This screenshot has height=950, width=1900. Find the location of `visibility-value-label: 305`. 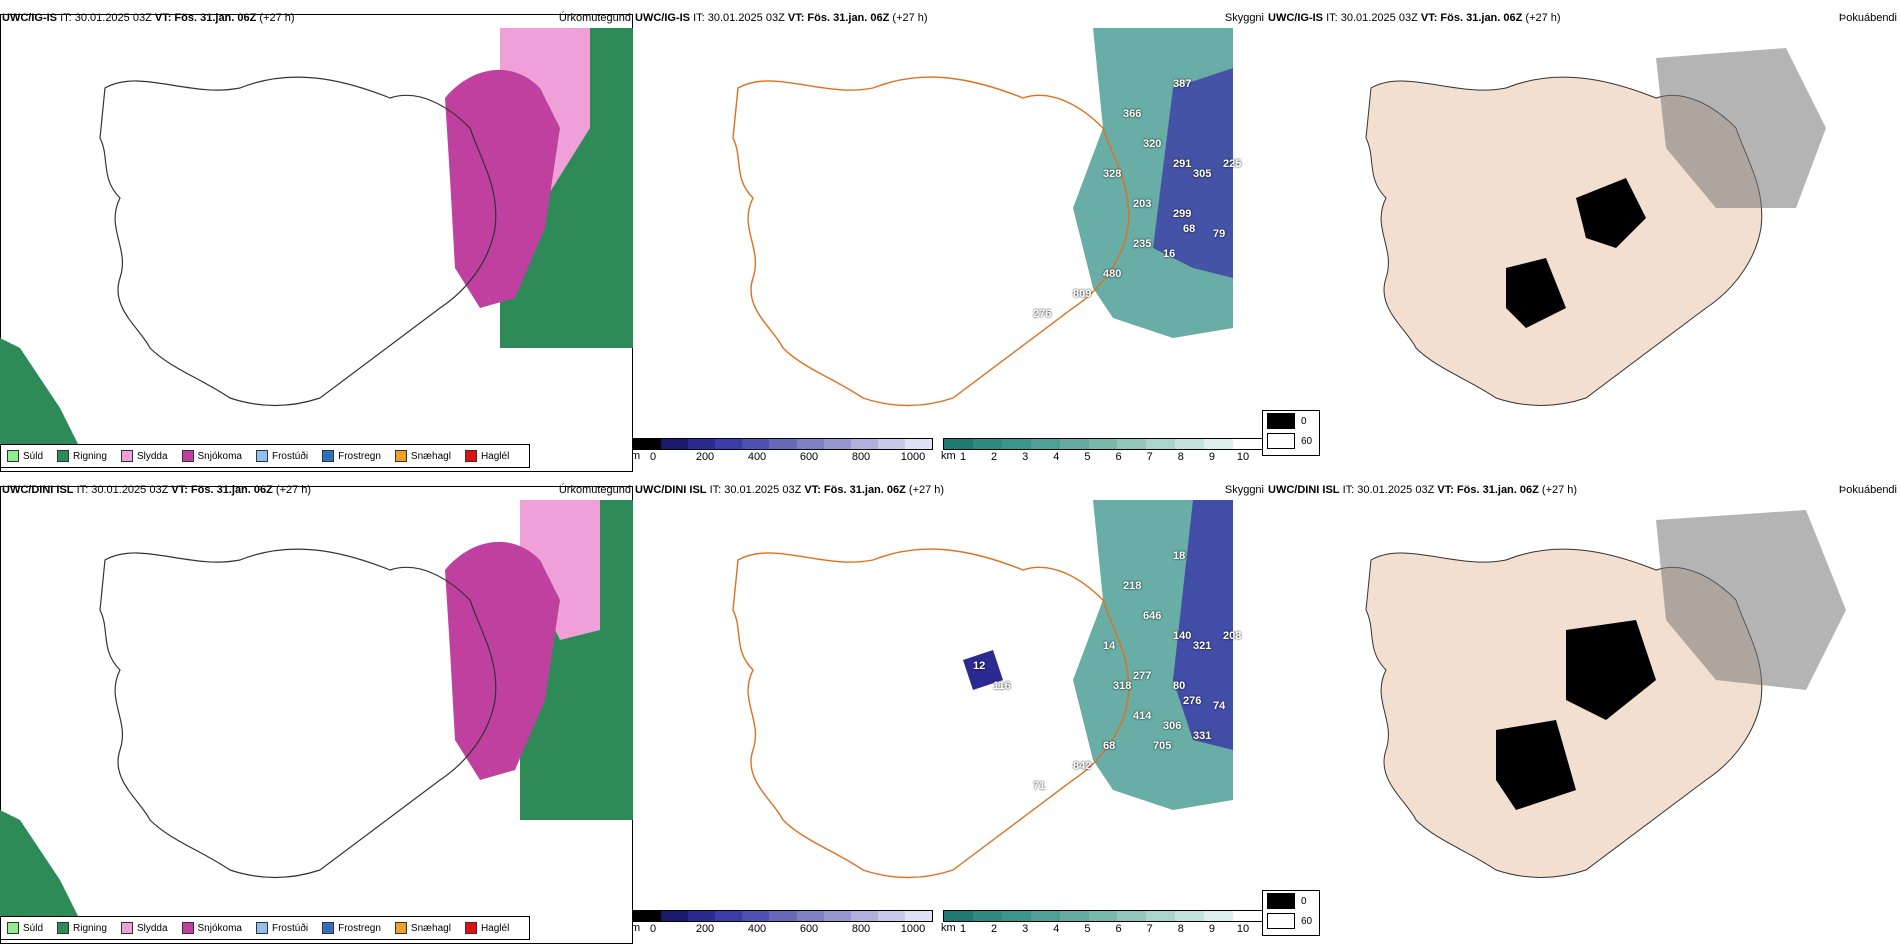

visibility-value-label: 305 is located at coordinates (1202, 174).